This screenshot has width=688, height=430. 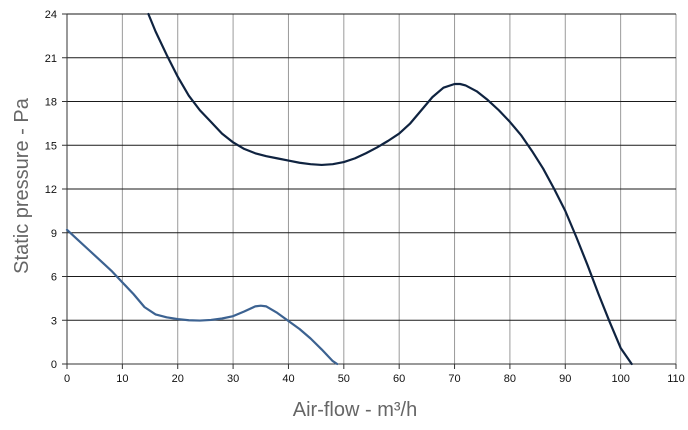 I want to click on x-tick-label-30: 30, so click(x=233, y=379).